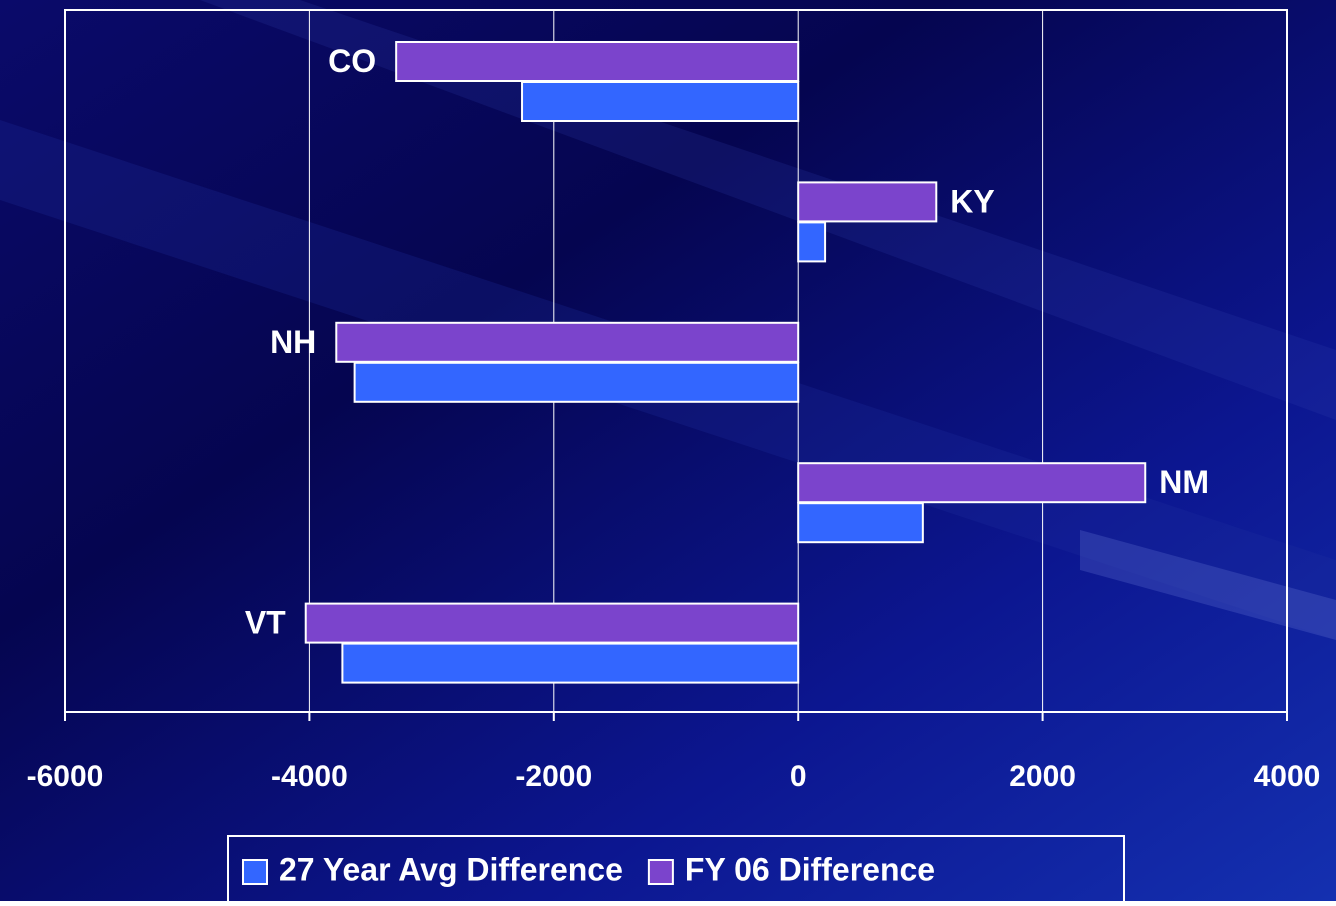 The height and width of the screenshot is (906, 1336). What do you see at coordinates (1287, 776) in the screenshot?
I see `x-tick-label: 4000` at bounding box center [1287, 776].